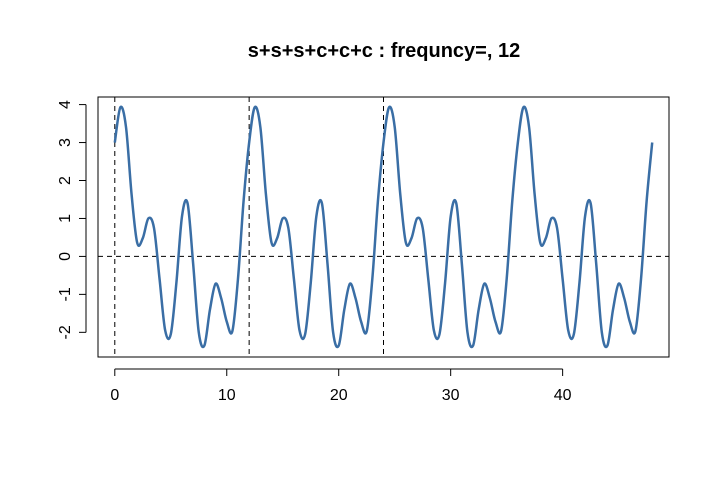  I want to click on x-axis: 0 10 20 30 40, so click(341, 386).